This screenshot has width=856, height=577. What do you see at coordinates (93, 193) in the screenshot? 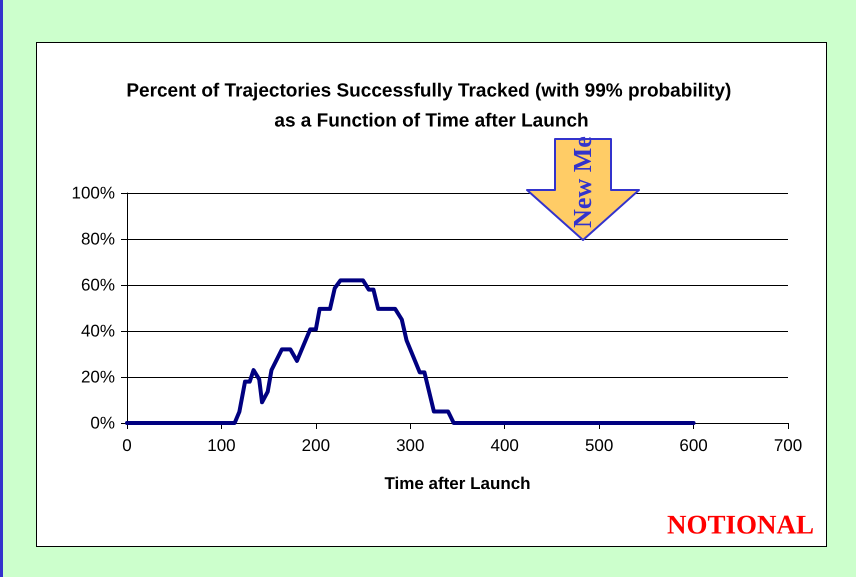
I see `y-tick-label: 100%` at bounding box center [93, 193].